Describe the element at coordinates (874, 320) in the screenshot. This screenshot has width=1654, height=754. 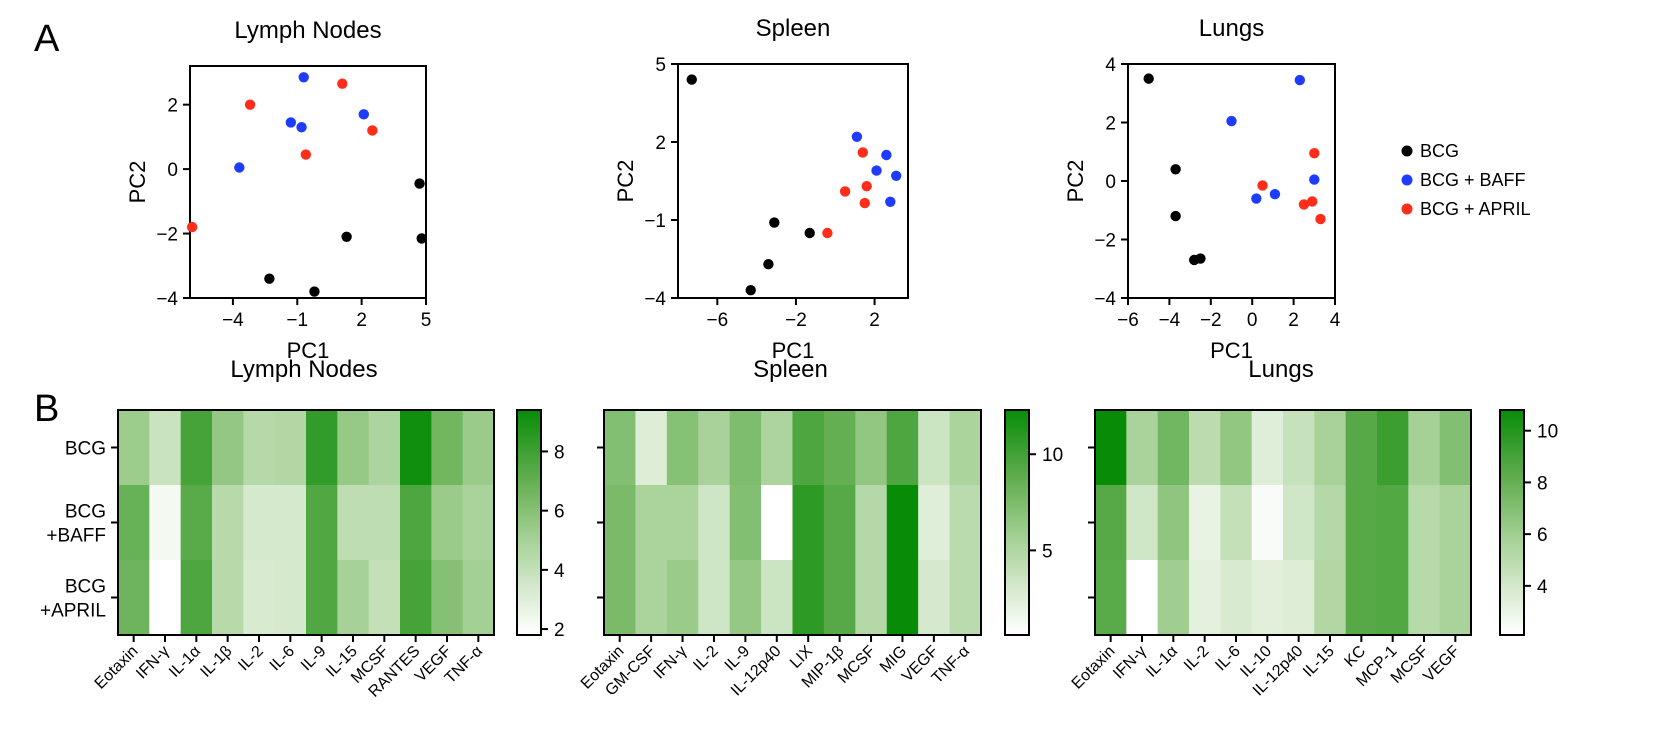
I see `x-tick-label: 2` at that location.